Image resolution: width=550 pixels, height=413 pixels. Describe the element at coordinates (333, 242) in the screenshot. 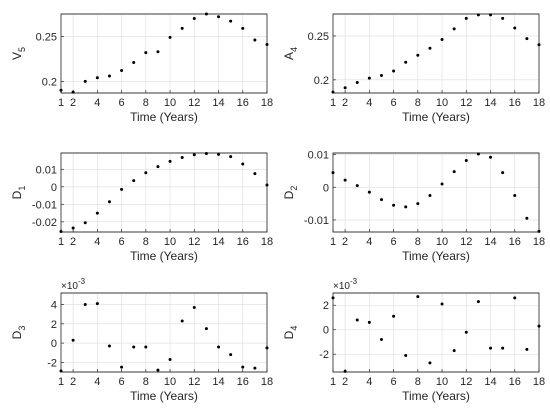

I see `x-tick-label: 1` at that location.